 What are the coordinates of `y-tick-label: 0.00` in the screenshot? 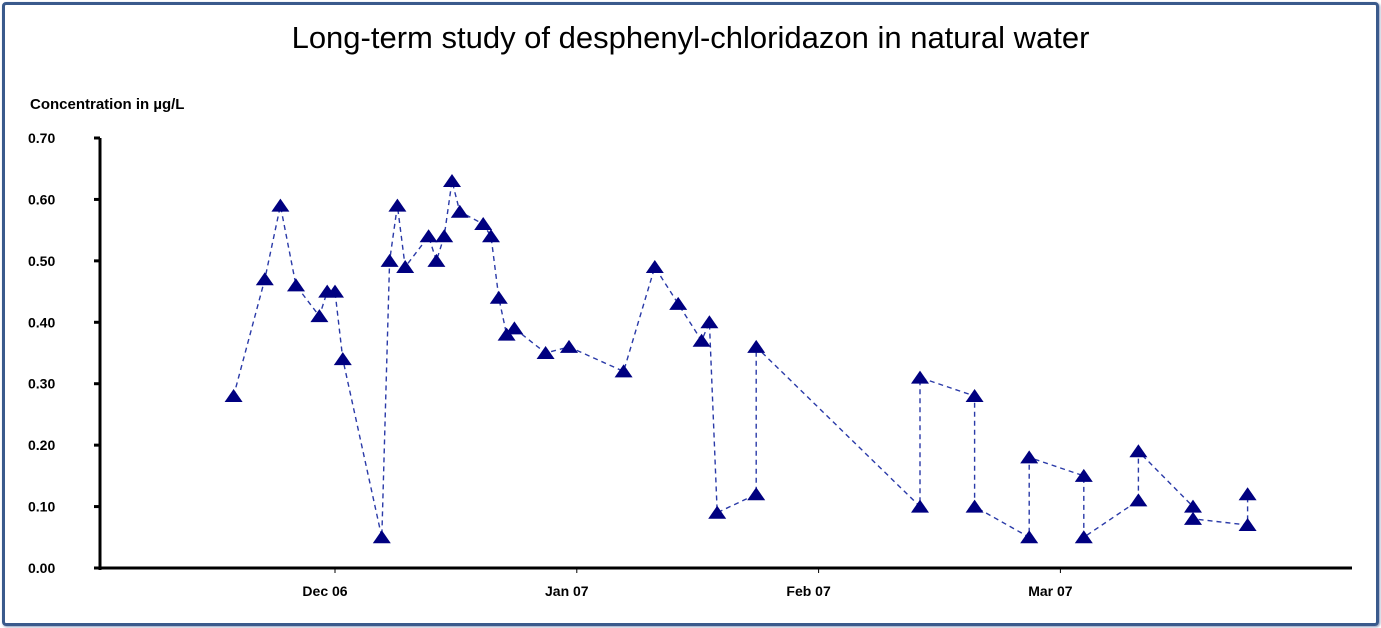 It's located at (41, 568).